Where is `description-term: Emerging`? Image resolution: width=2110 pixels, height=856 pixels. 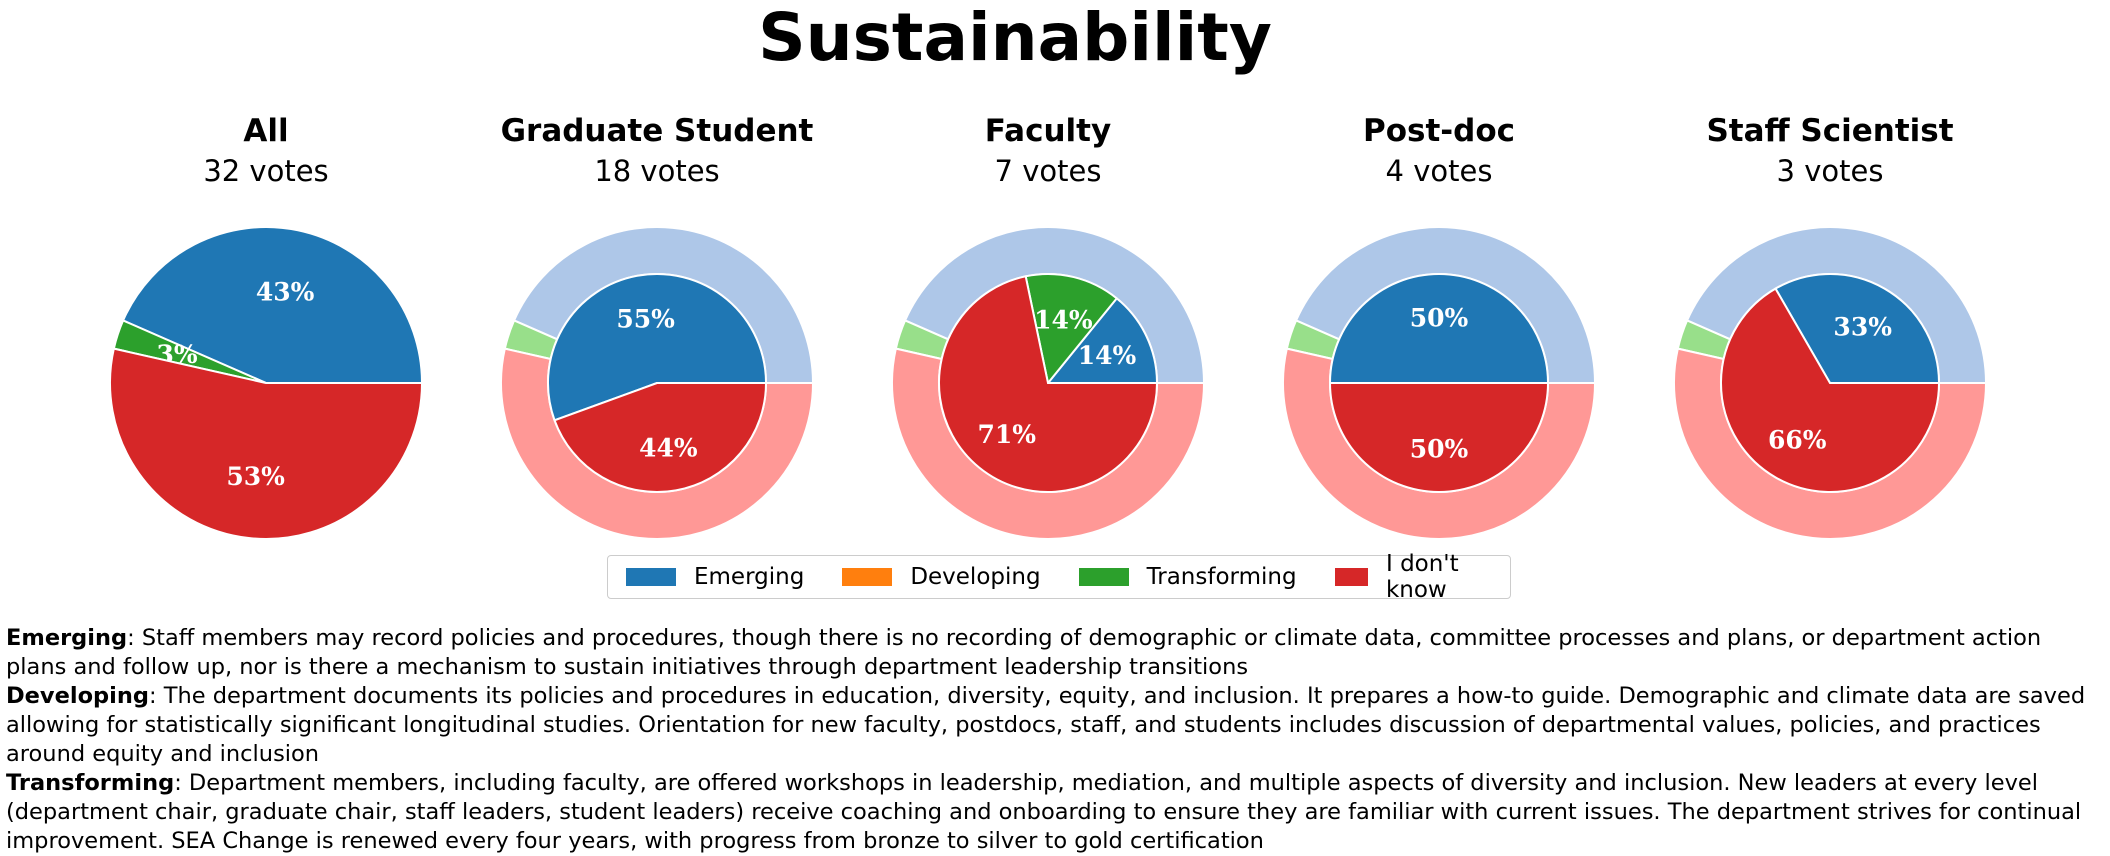
description-term: Emerging is located at coordinates (67, 638).